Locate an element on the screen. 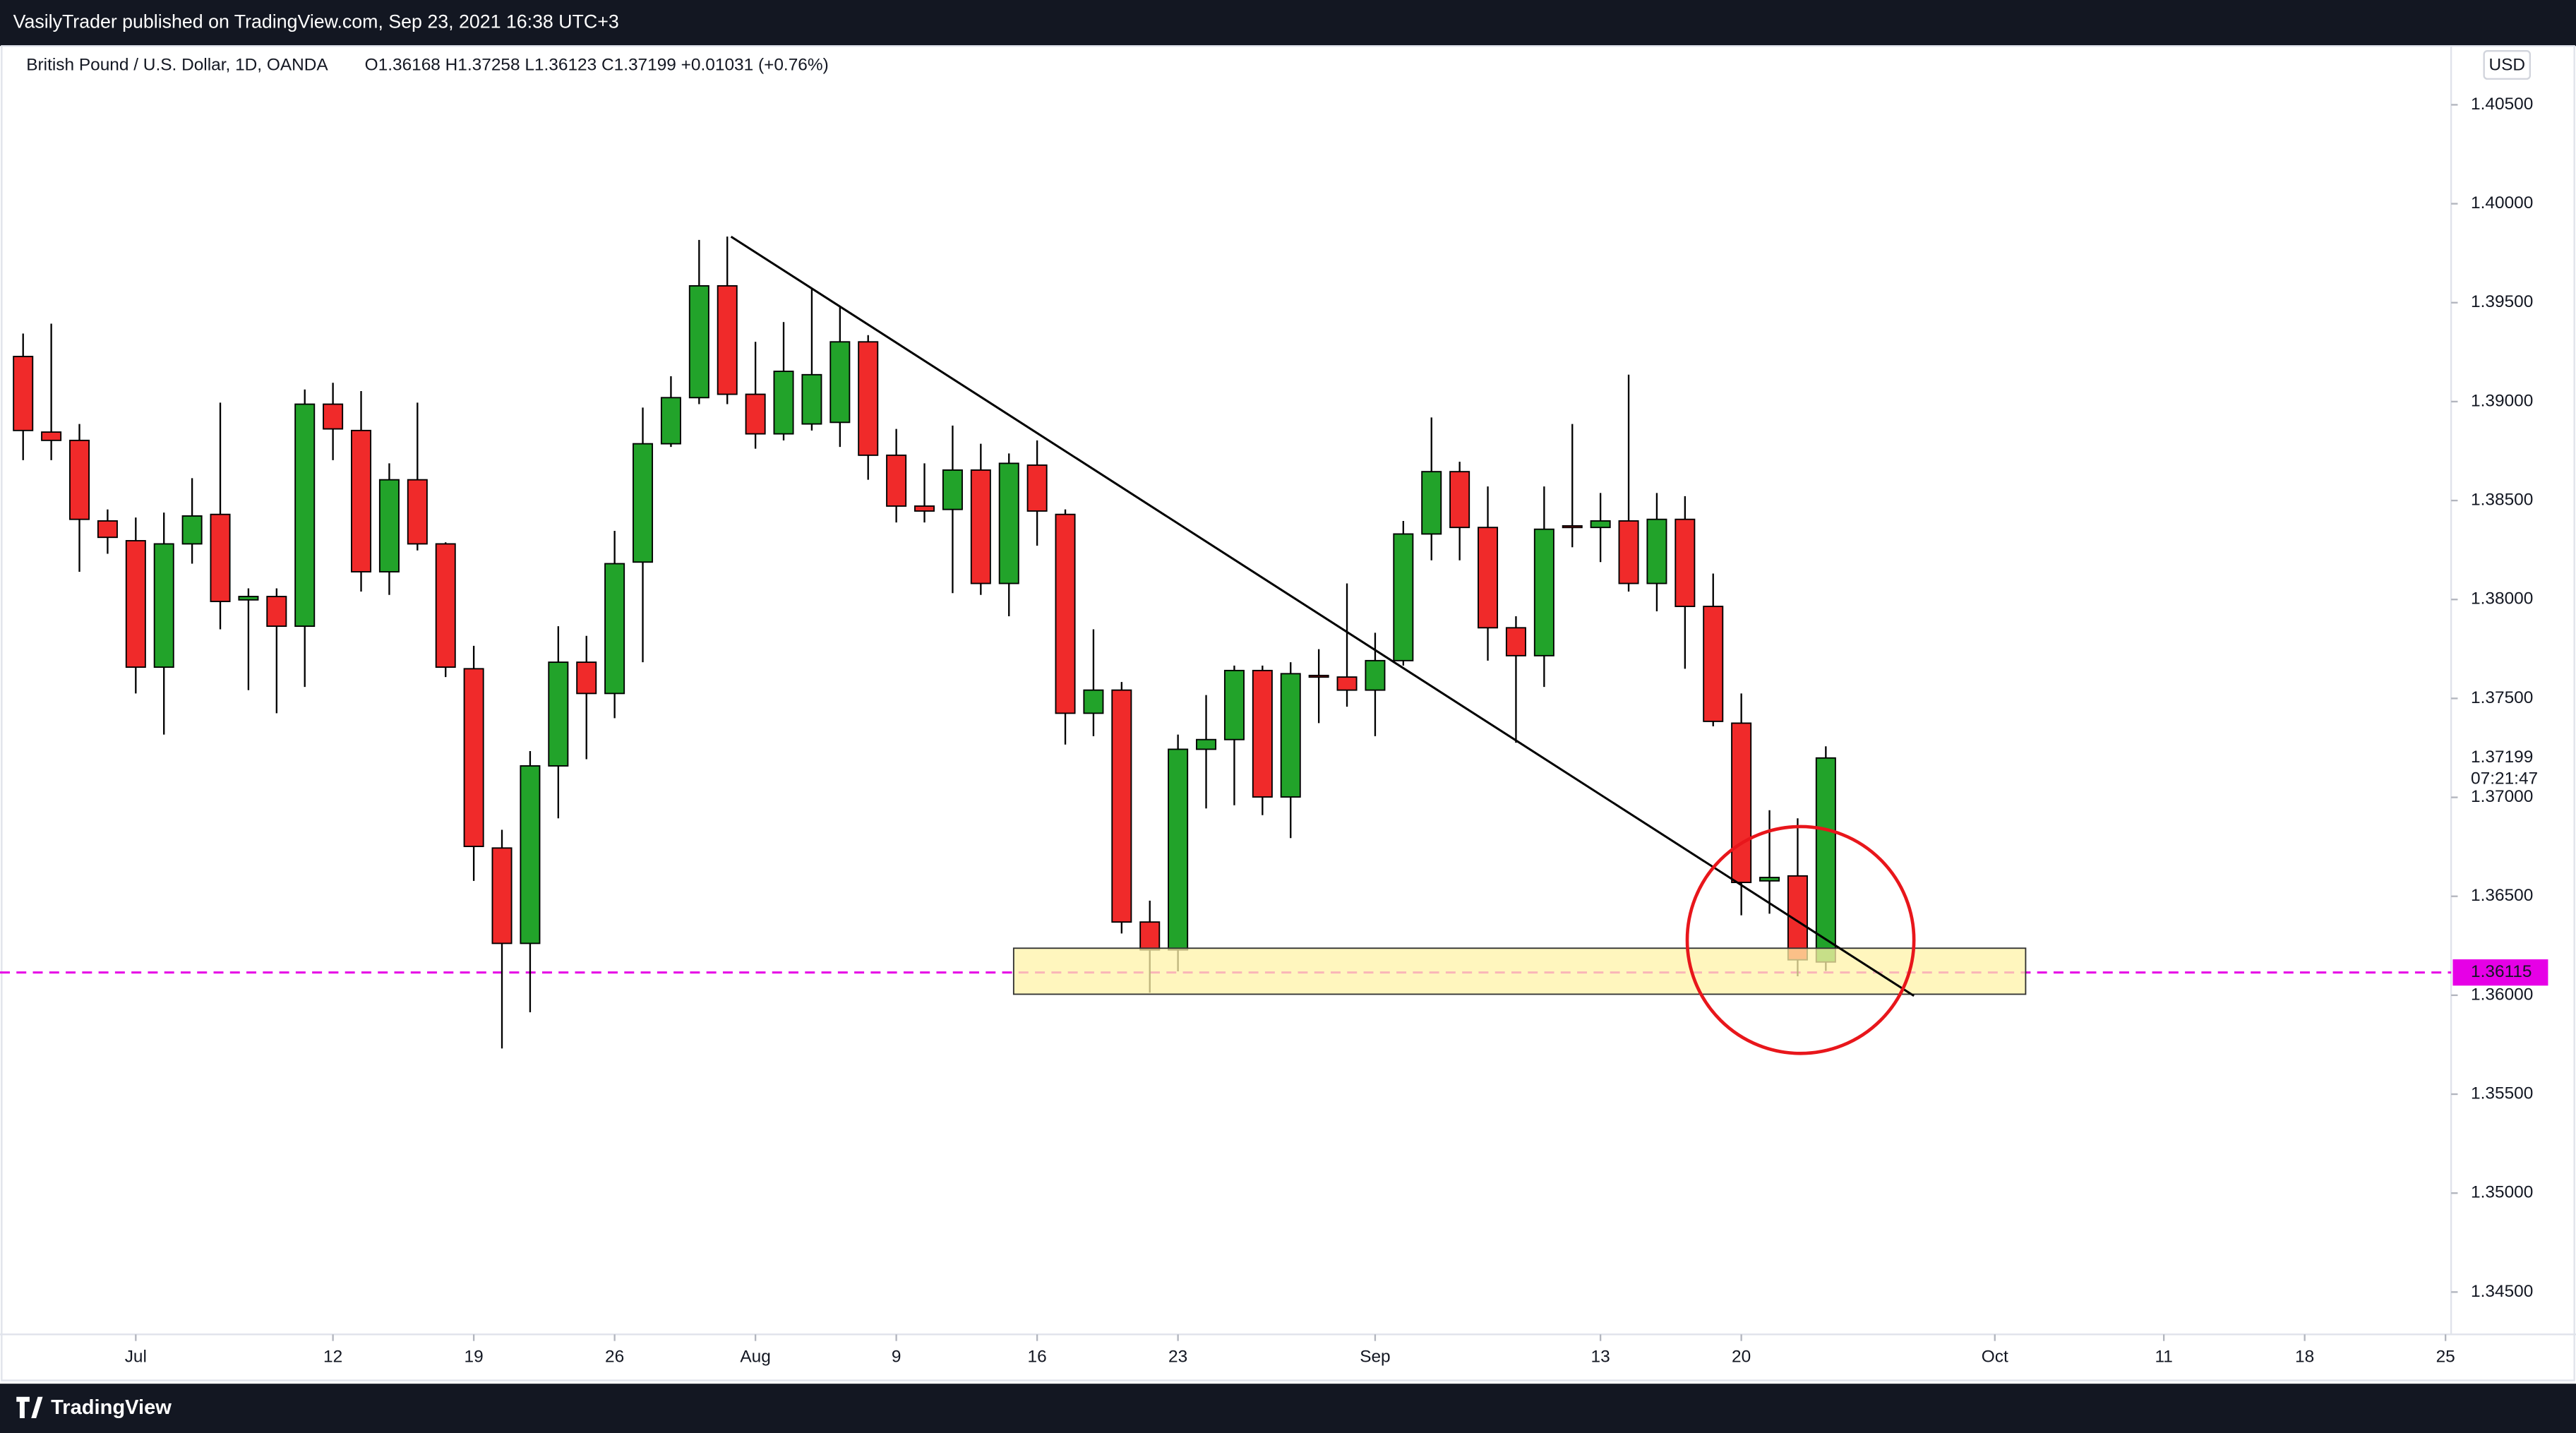 The width and height of the screenshot is (2576, 1433). y-tick-label: 1.34500 is located at coordinates (2502, 1291).